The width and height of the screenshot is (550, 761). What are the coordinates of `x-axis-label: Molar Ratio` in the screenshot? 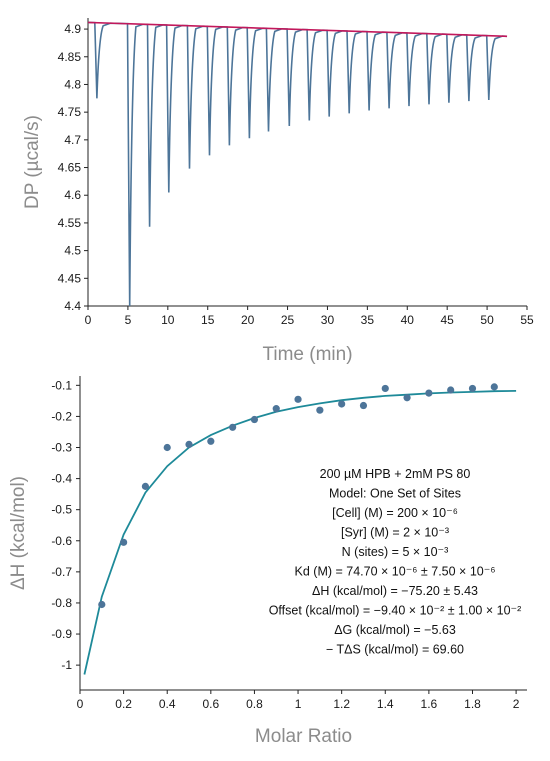 It's located at (303, 736).